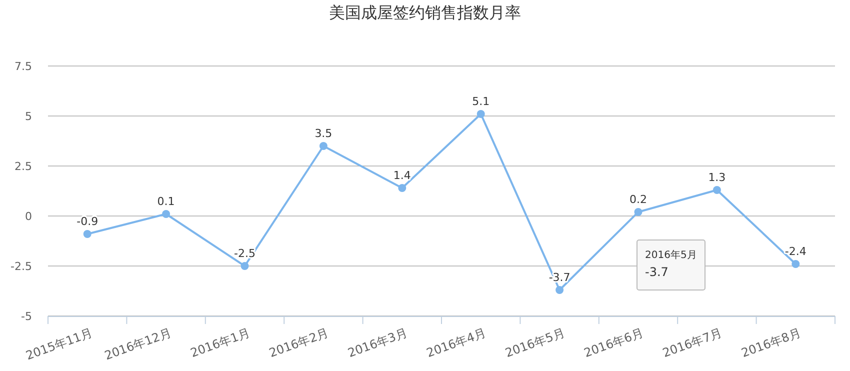  I want to click on chart-title: 美国成屋签约销售指数月率, so click(425, 12).